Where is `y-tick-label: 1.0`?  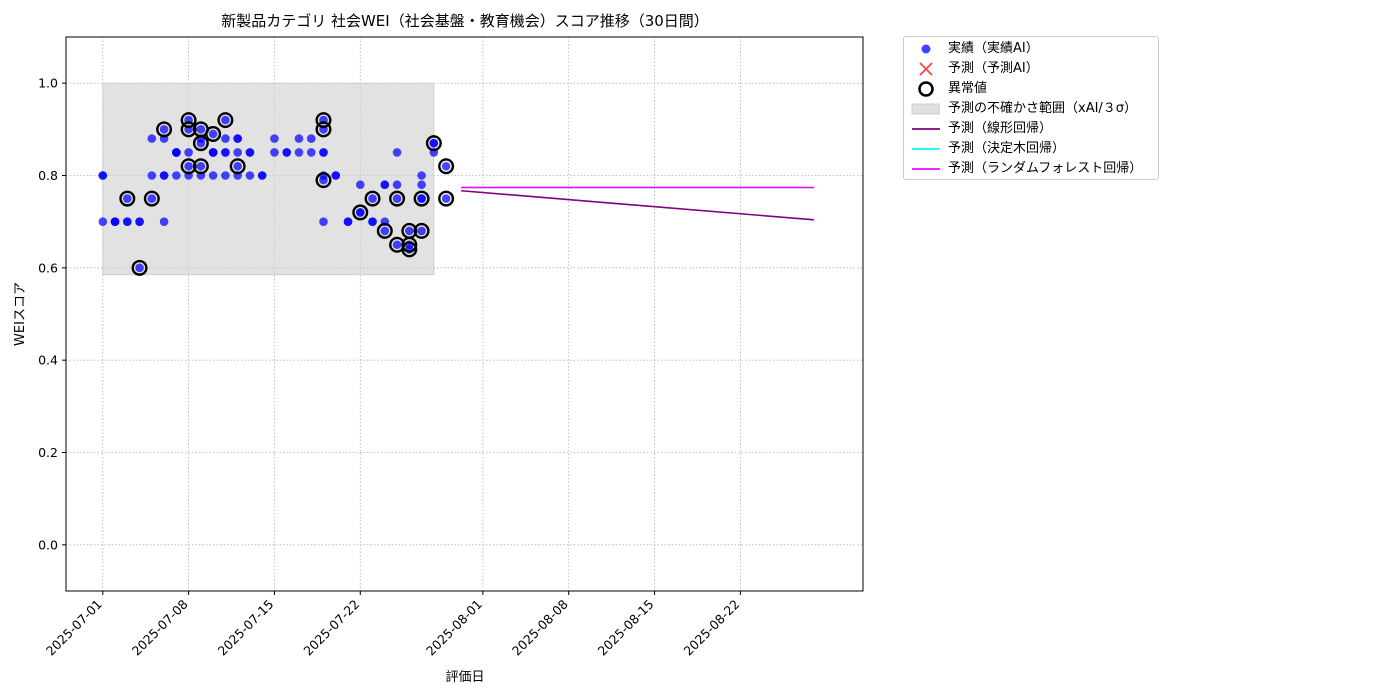 y-tick-label: 1.0 is located at coordinates (48, 83).